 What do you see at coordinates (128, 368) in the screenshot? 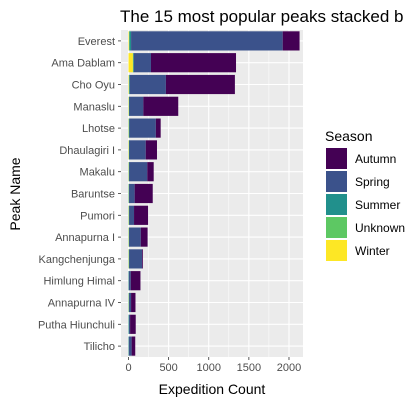
I see `x-tick-label: 0` at bounding box center [128, 368].